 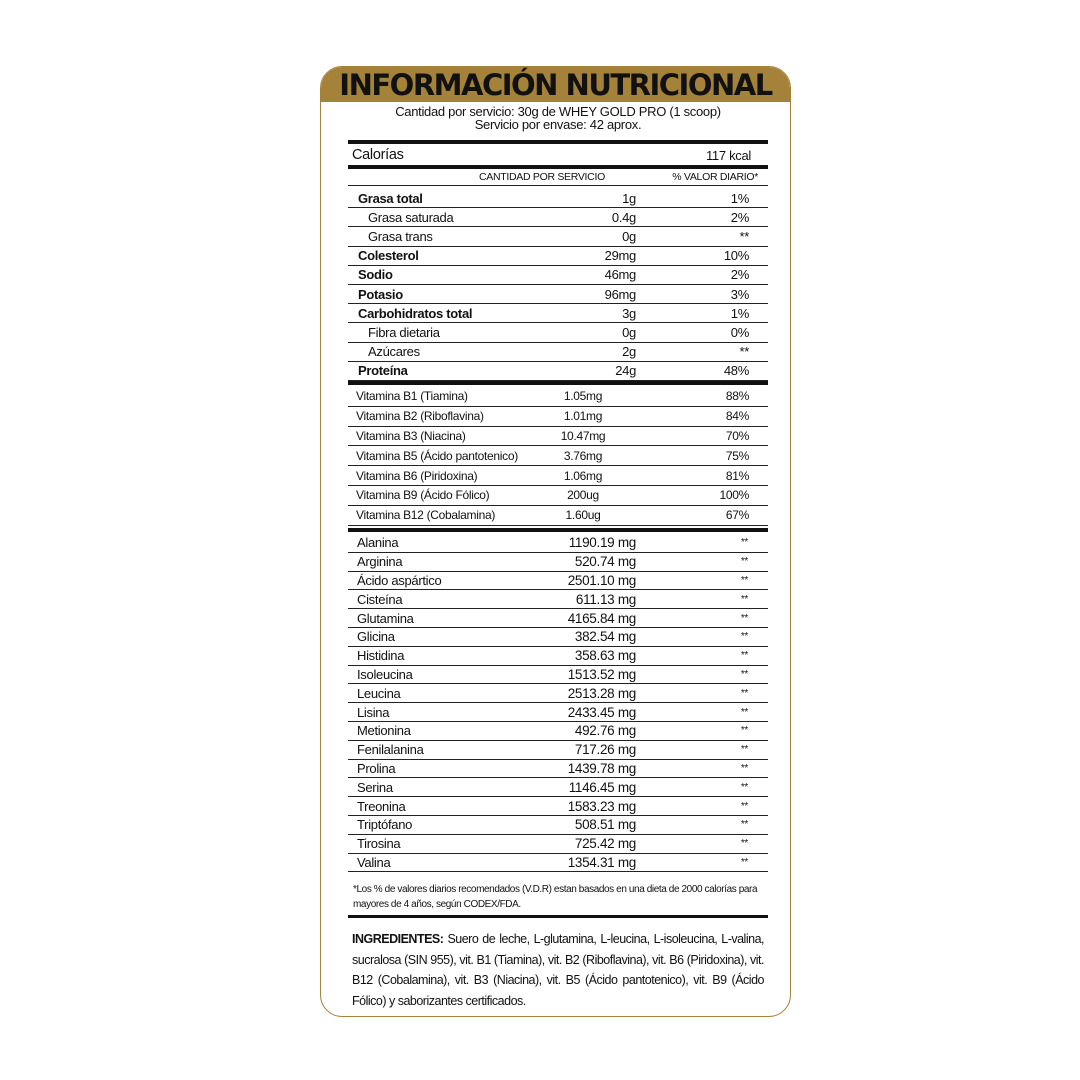 I want to click on row: Treonina 1583.23 mg **, so click(x=558, y=806).